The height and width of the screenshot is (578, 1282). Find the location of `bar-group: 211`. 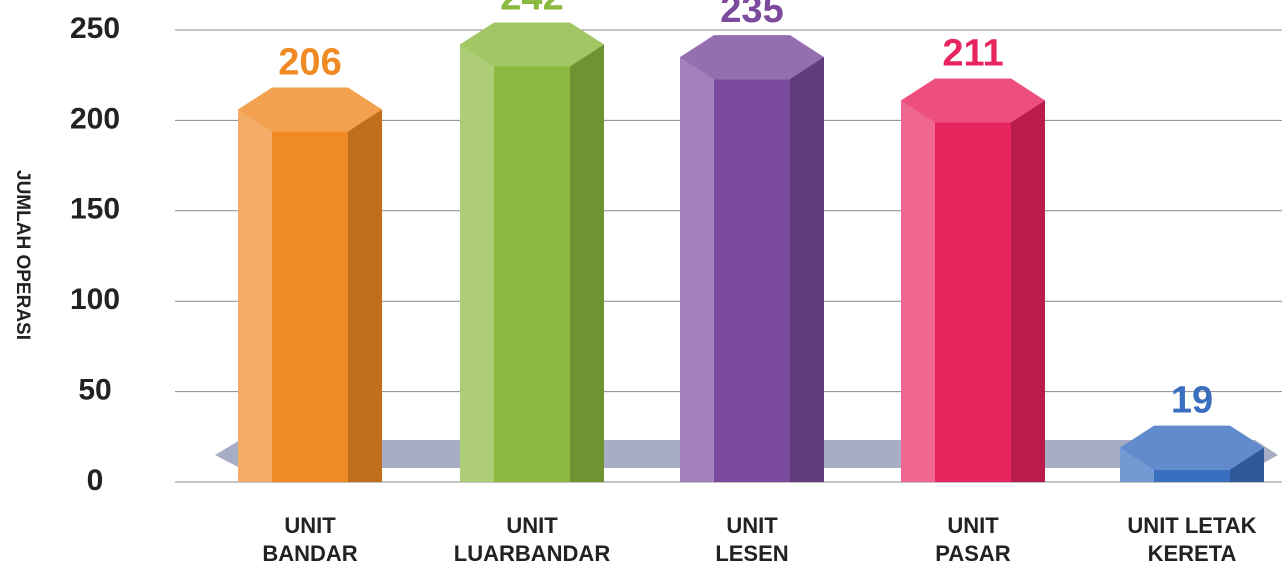

bar-group: 211 is located at coordinates (973, 258).